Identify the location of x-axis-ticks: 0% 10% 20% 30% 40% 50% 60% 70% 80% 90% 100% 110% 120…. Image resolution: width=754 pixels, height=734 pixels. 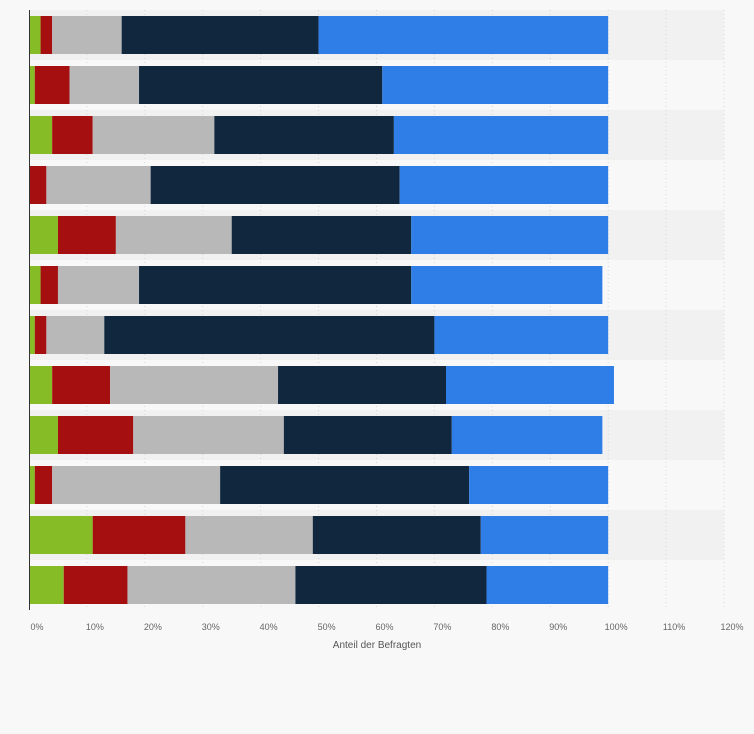
(386, 627).